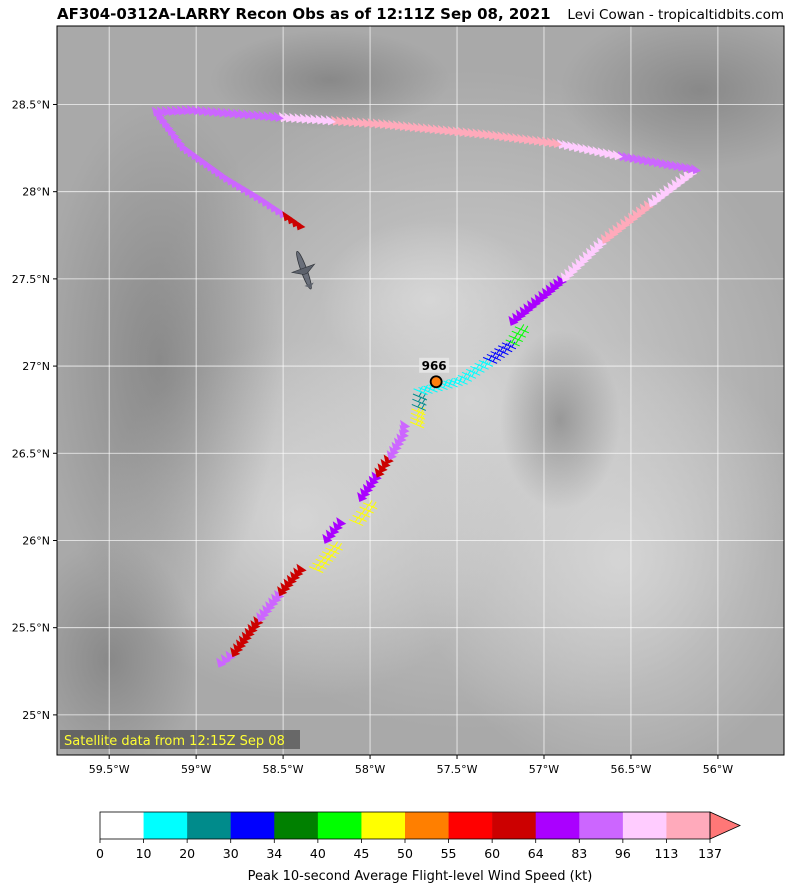 The height and width of the screenshot is (888, 800). What do you see at coordinates (411, 765) in the screenshot?
I see `longitude-ticks: 59.5°W 59°W 58.5°W 58°W 57.5°W 57°W 56.5°W 56°W` at bounding box center [411, 765].